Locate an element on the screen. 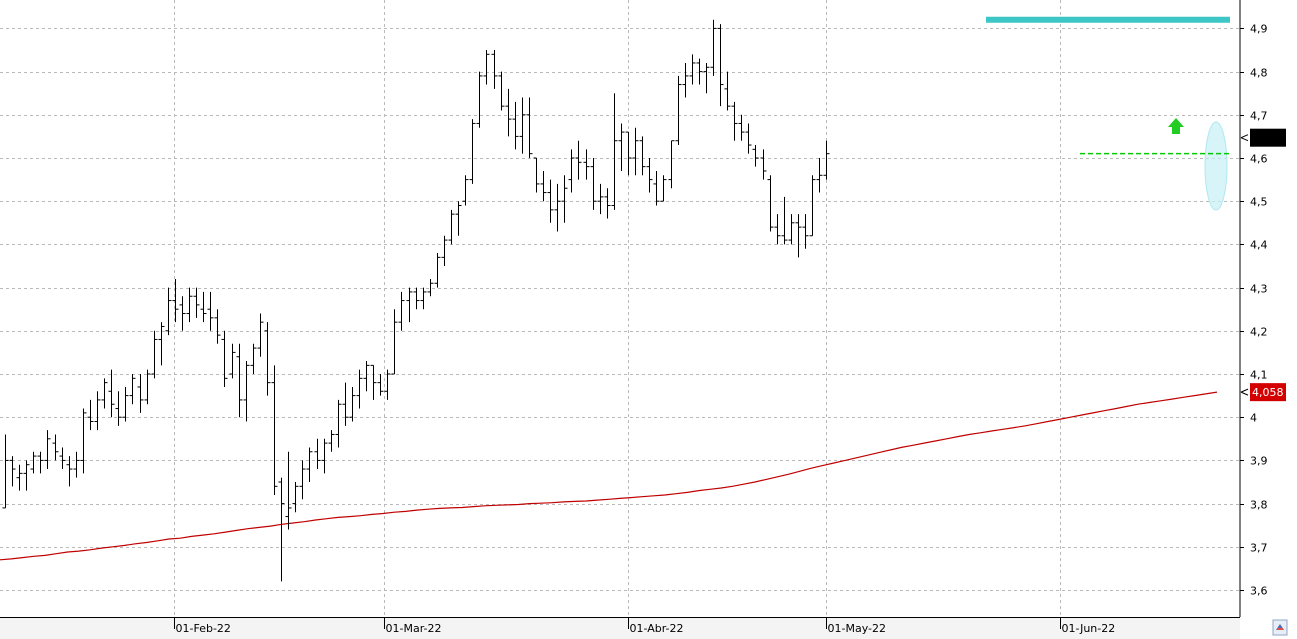 The image size is (1297, 639). moving-average-badge-box is located at coordinates (1268, 392).